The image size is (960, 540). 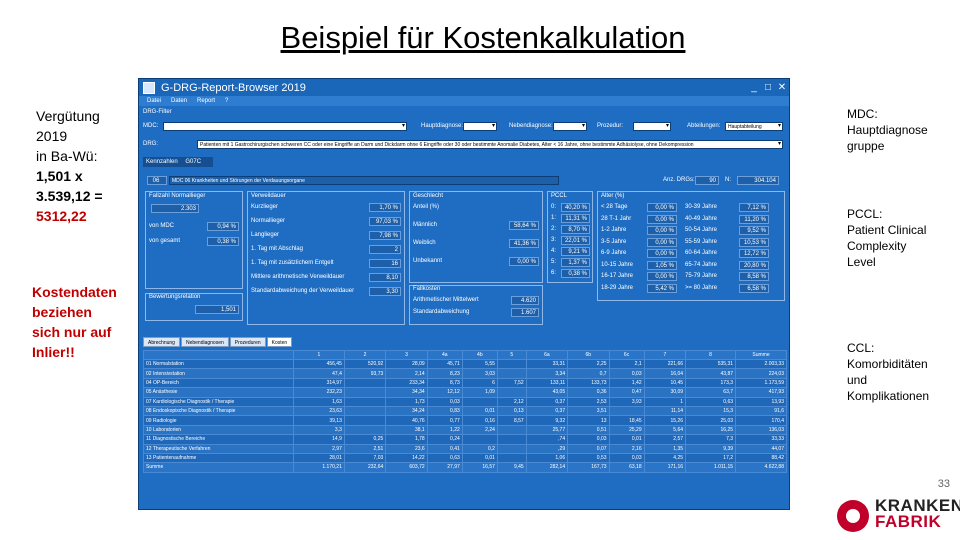 I want to click on table-cell: 3,03, so click(x=479, y=373).